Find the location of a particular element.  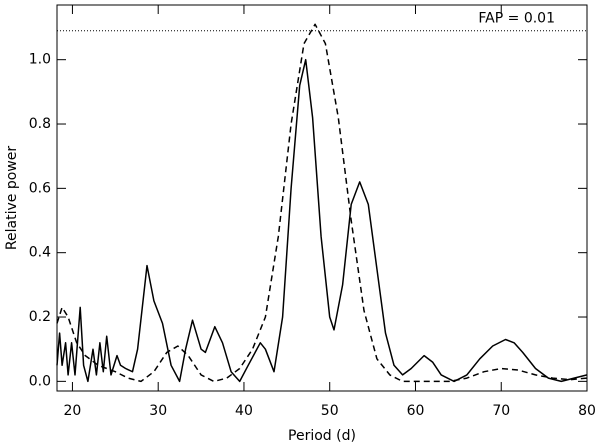

y-tick-label: 0.8 is located at coordinates (40, 124).